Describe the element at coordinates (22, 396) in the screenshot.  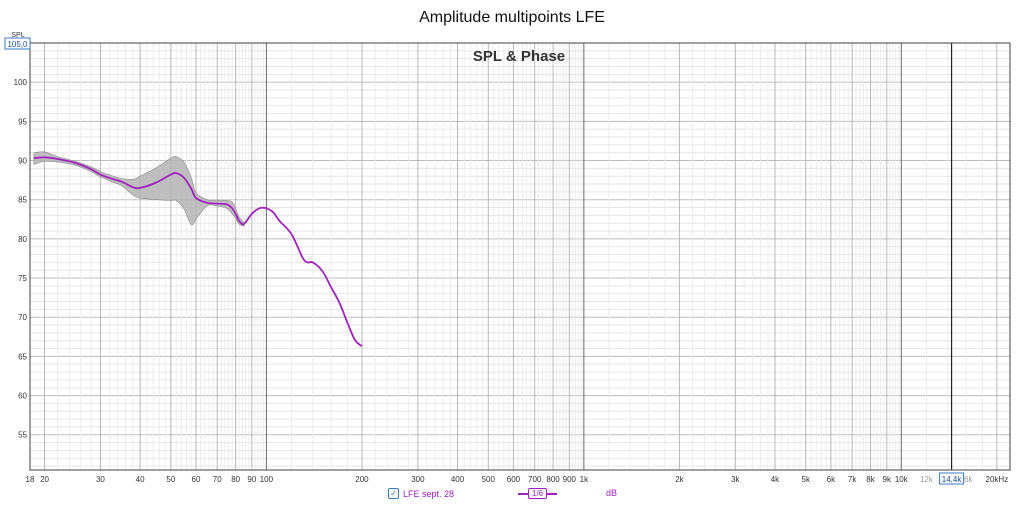
I see `y-tick-label: 60` at that location.